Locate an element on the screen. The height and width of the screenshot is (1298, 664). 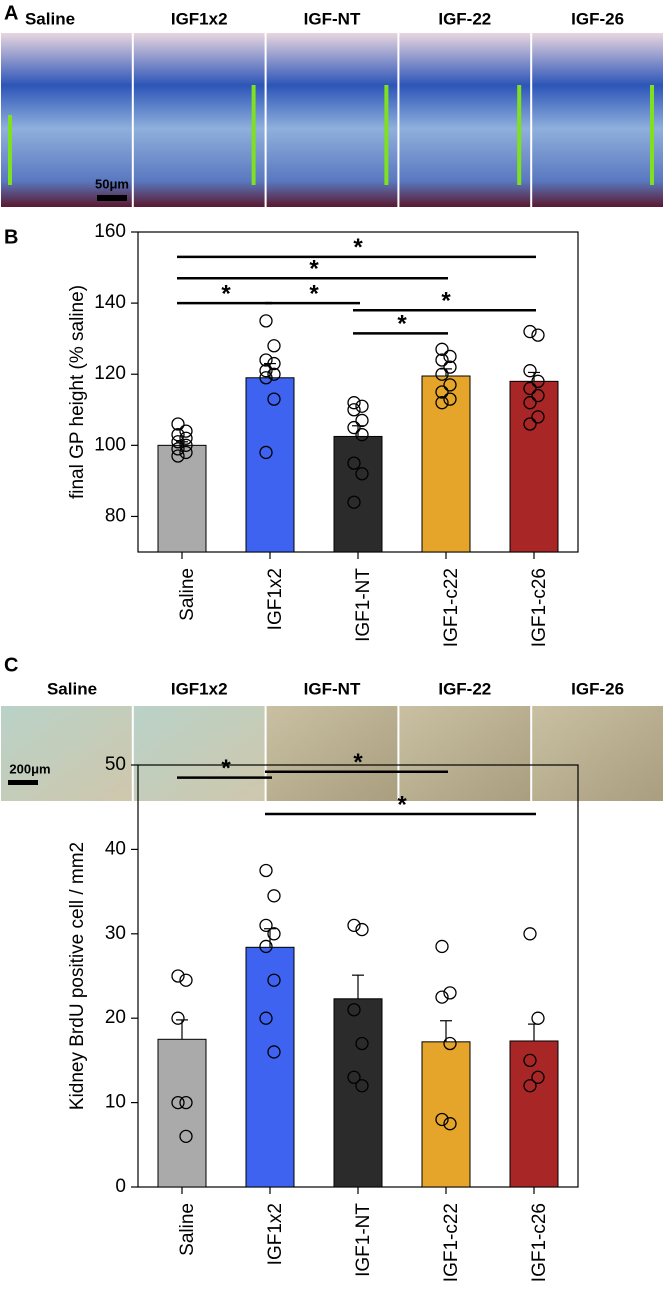
y-tick-label: 100 is located at coordinates (110, 444).